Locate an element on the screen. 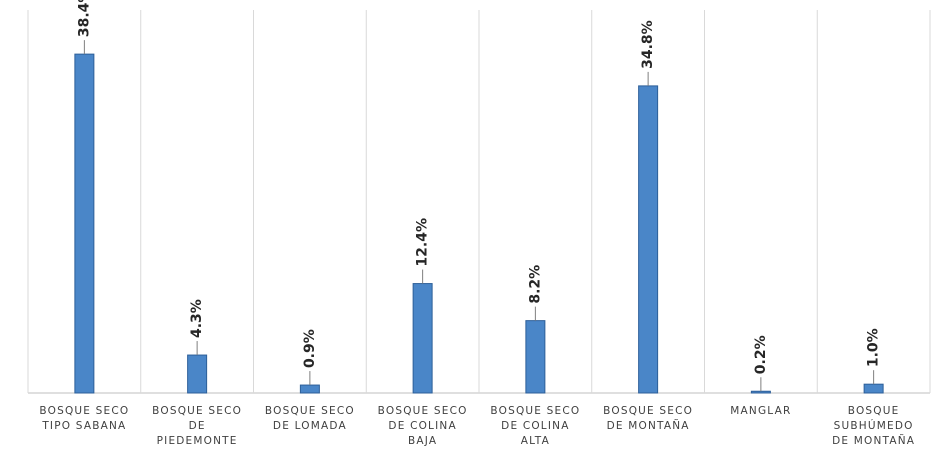 Image resolution: width=936 pixels, height=460 pixels. data-label: 12.4% is located at coordinates (423, 242).